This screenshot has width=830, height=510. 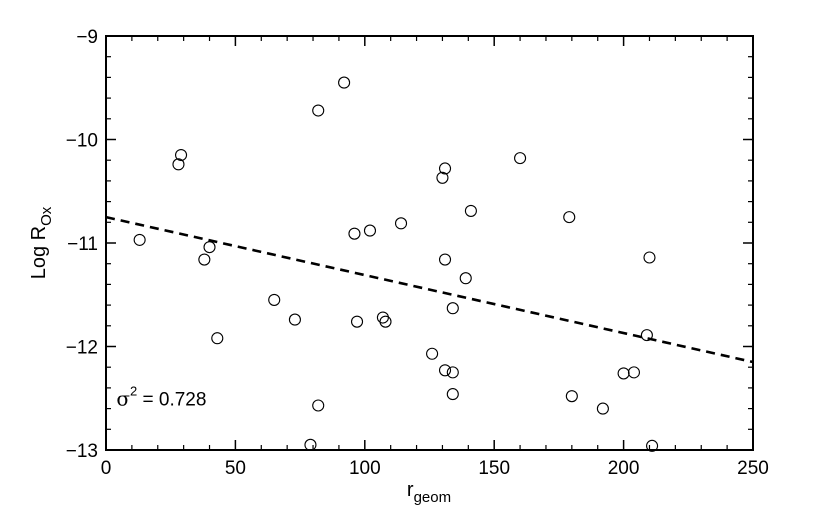 I want to click on x-axis-title-sub: geom, so click(x=433, y=497).